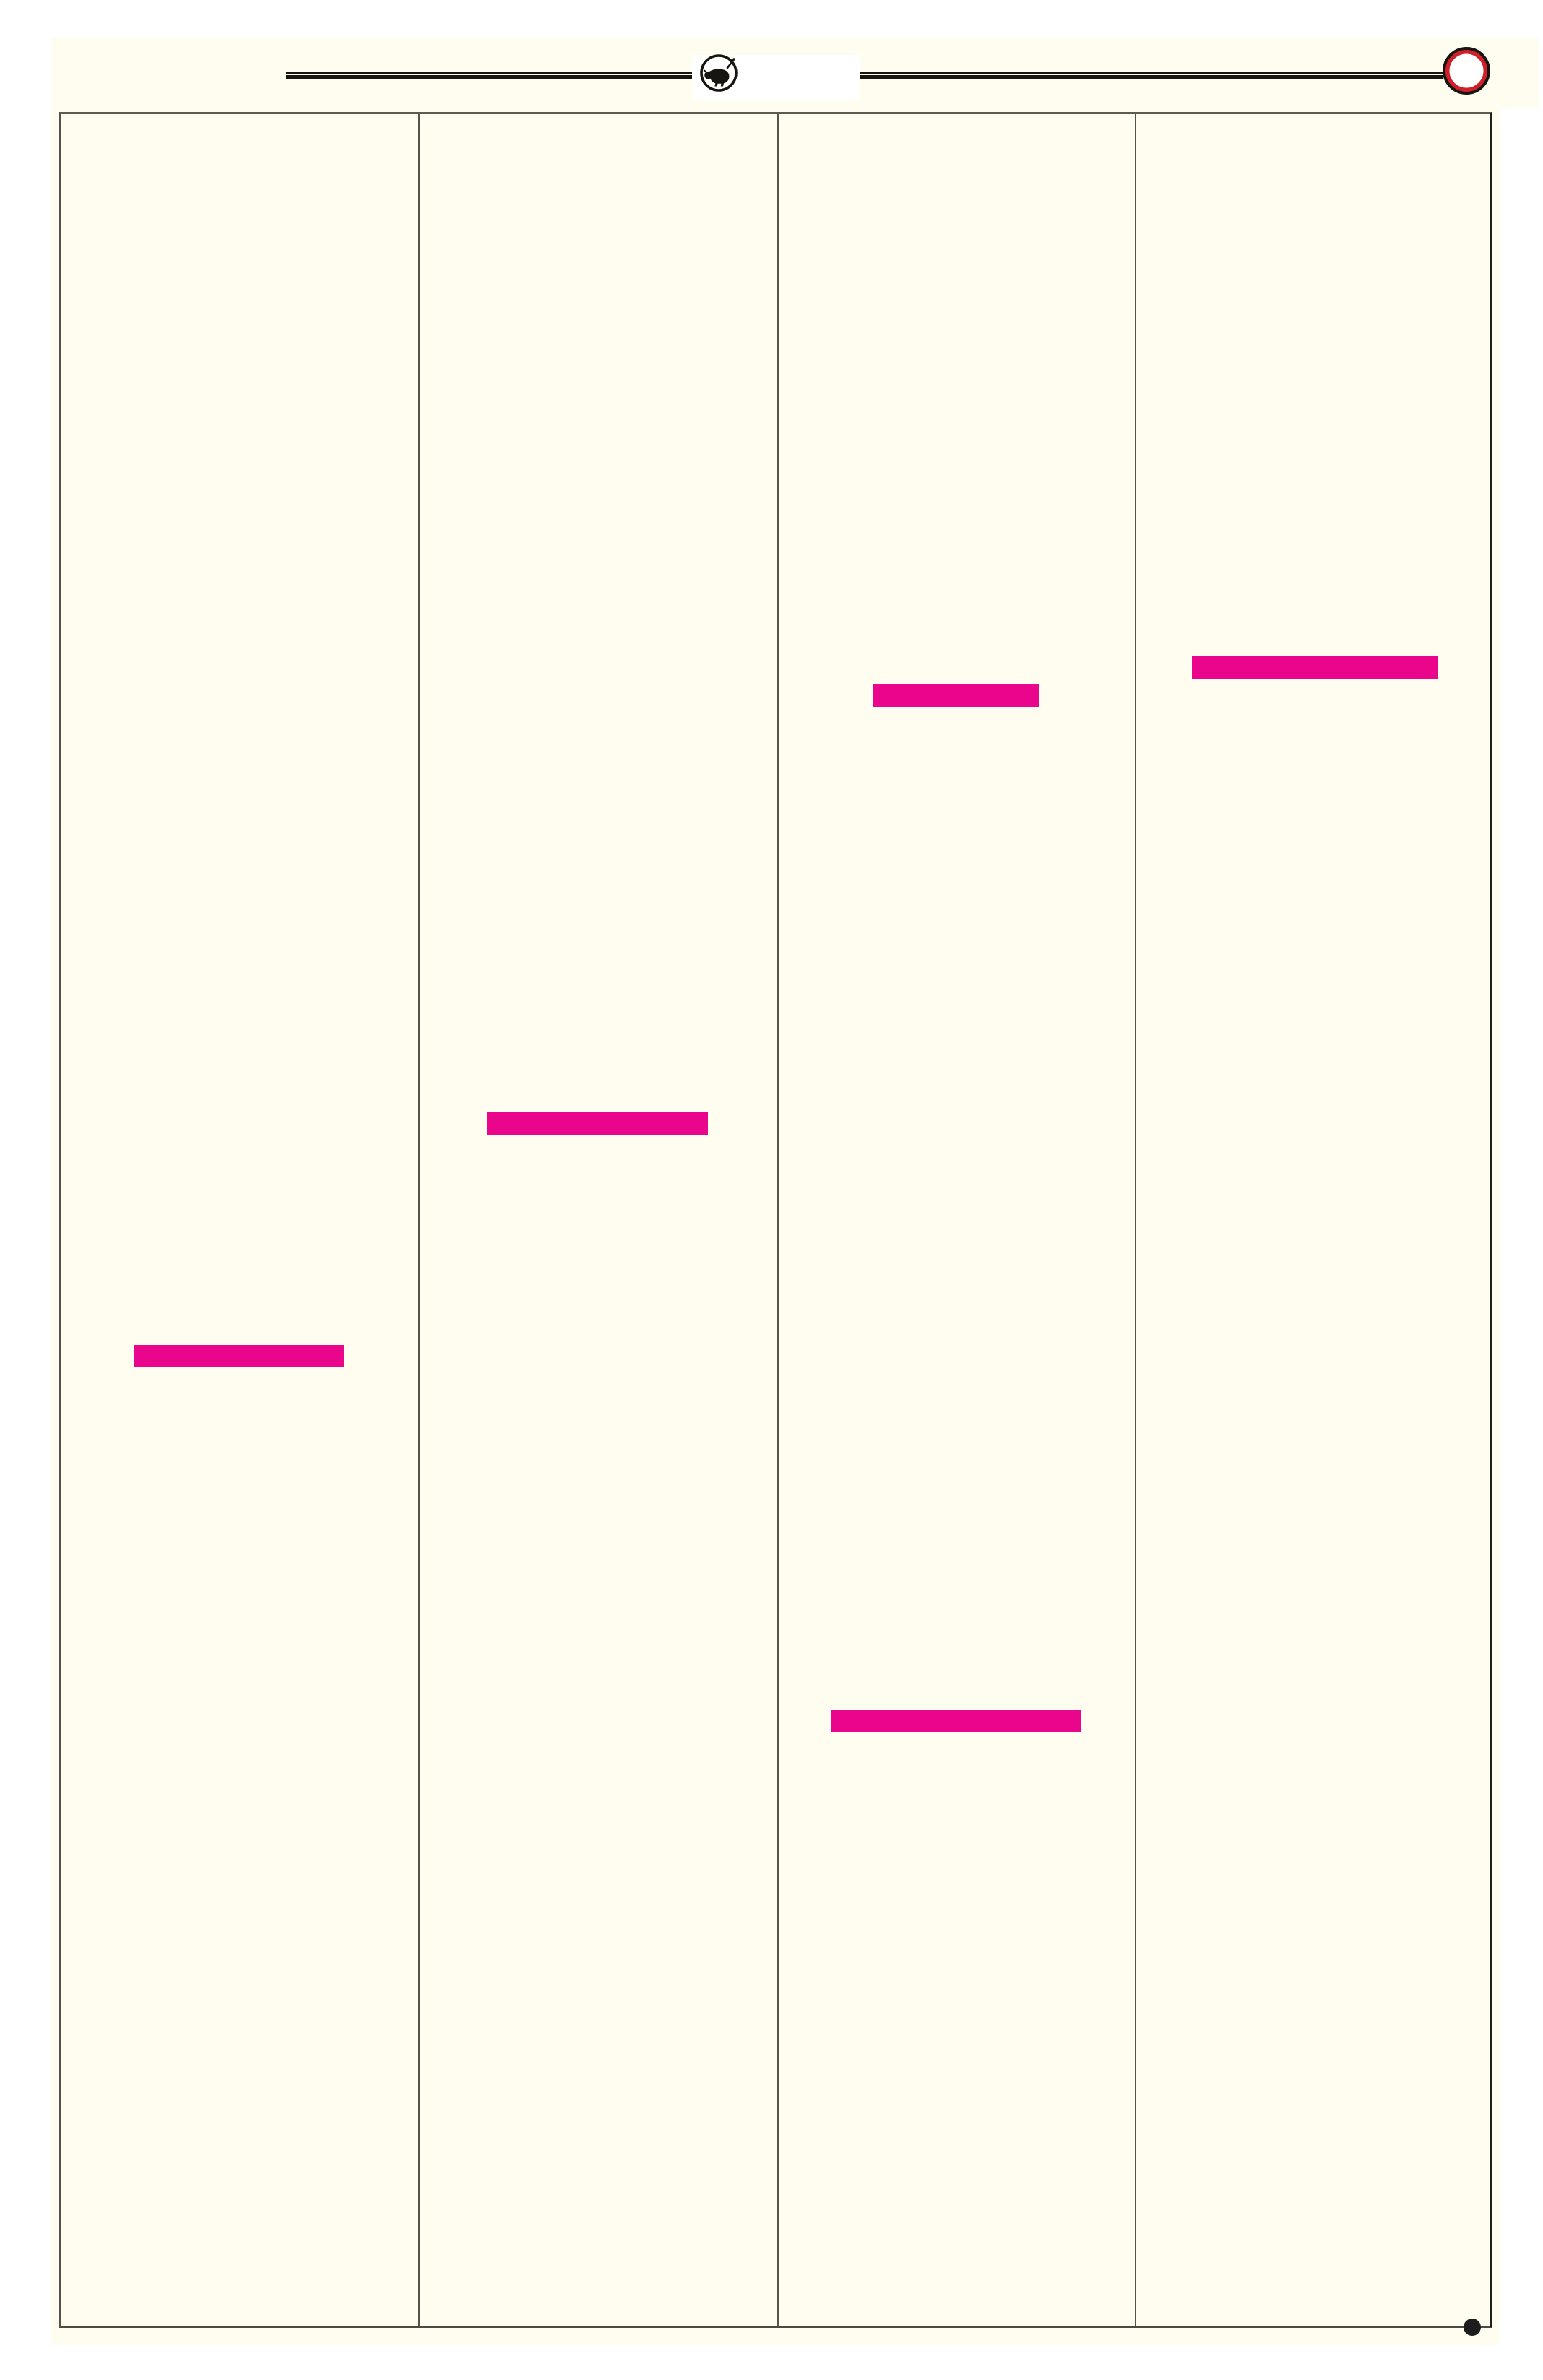  Describe the element at coordinates (731, 63) in the screenshot. I see `boar-tail` at that location.